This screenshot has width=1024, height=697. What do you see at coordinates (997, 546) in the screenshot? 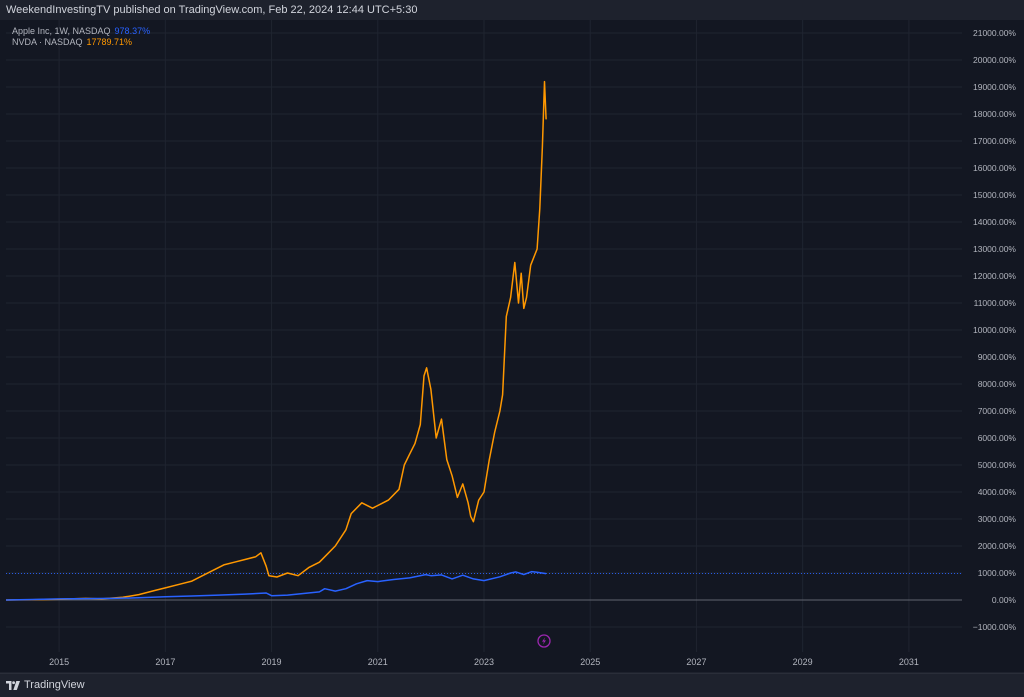
I see `price-tick-label: 2000.00%` at bounding box center [997, 546].